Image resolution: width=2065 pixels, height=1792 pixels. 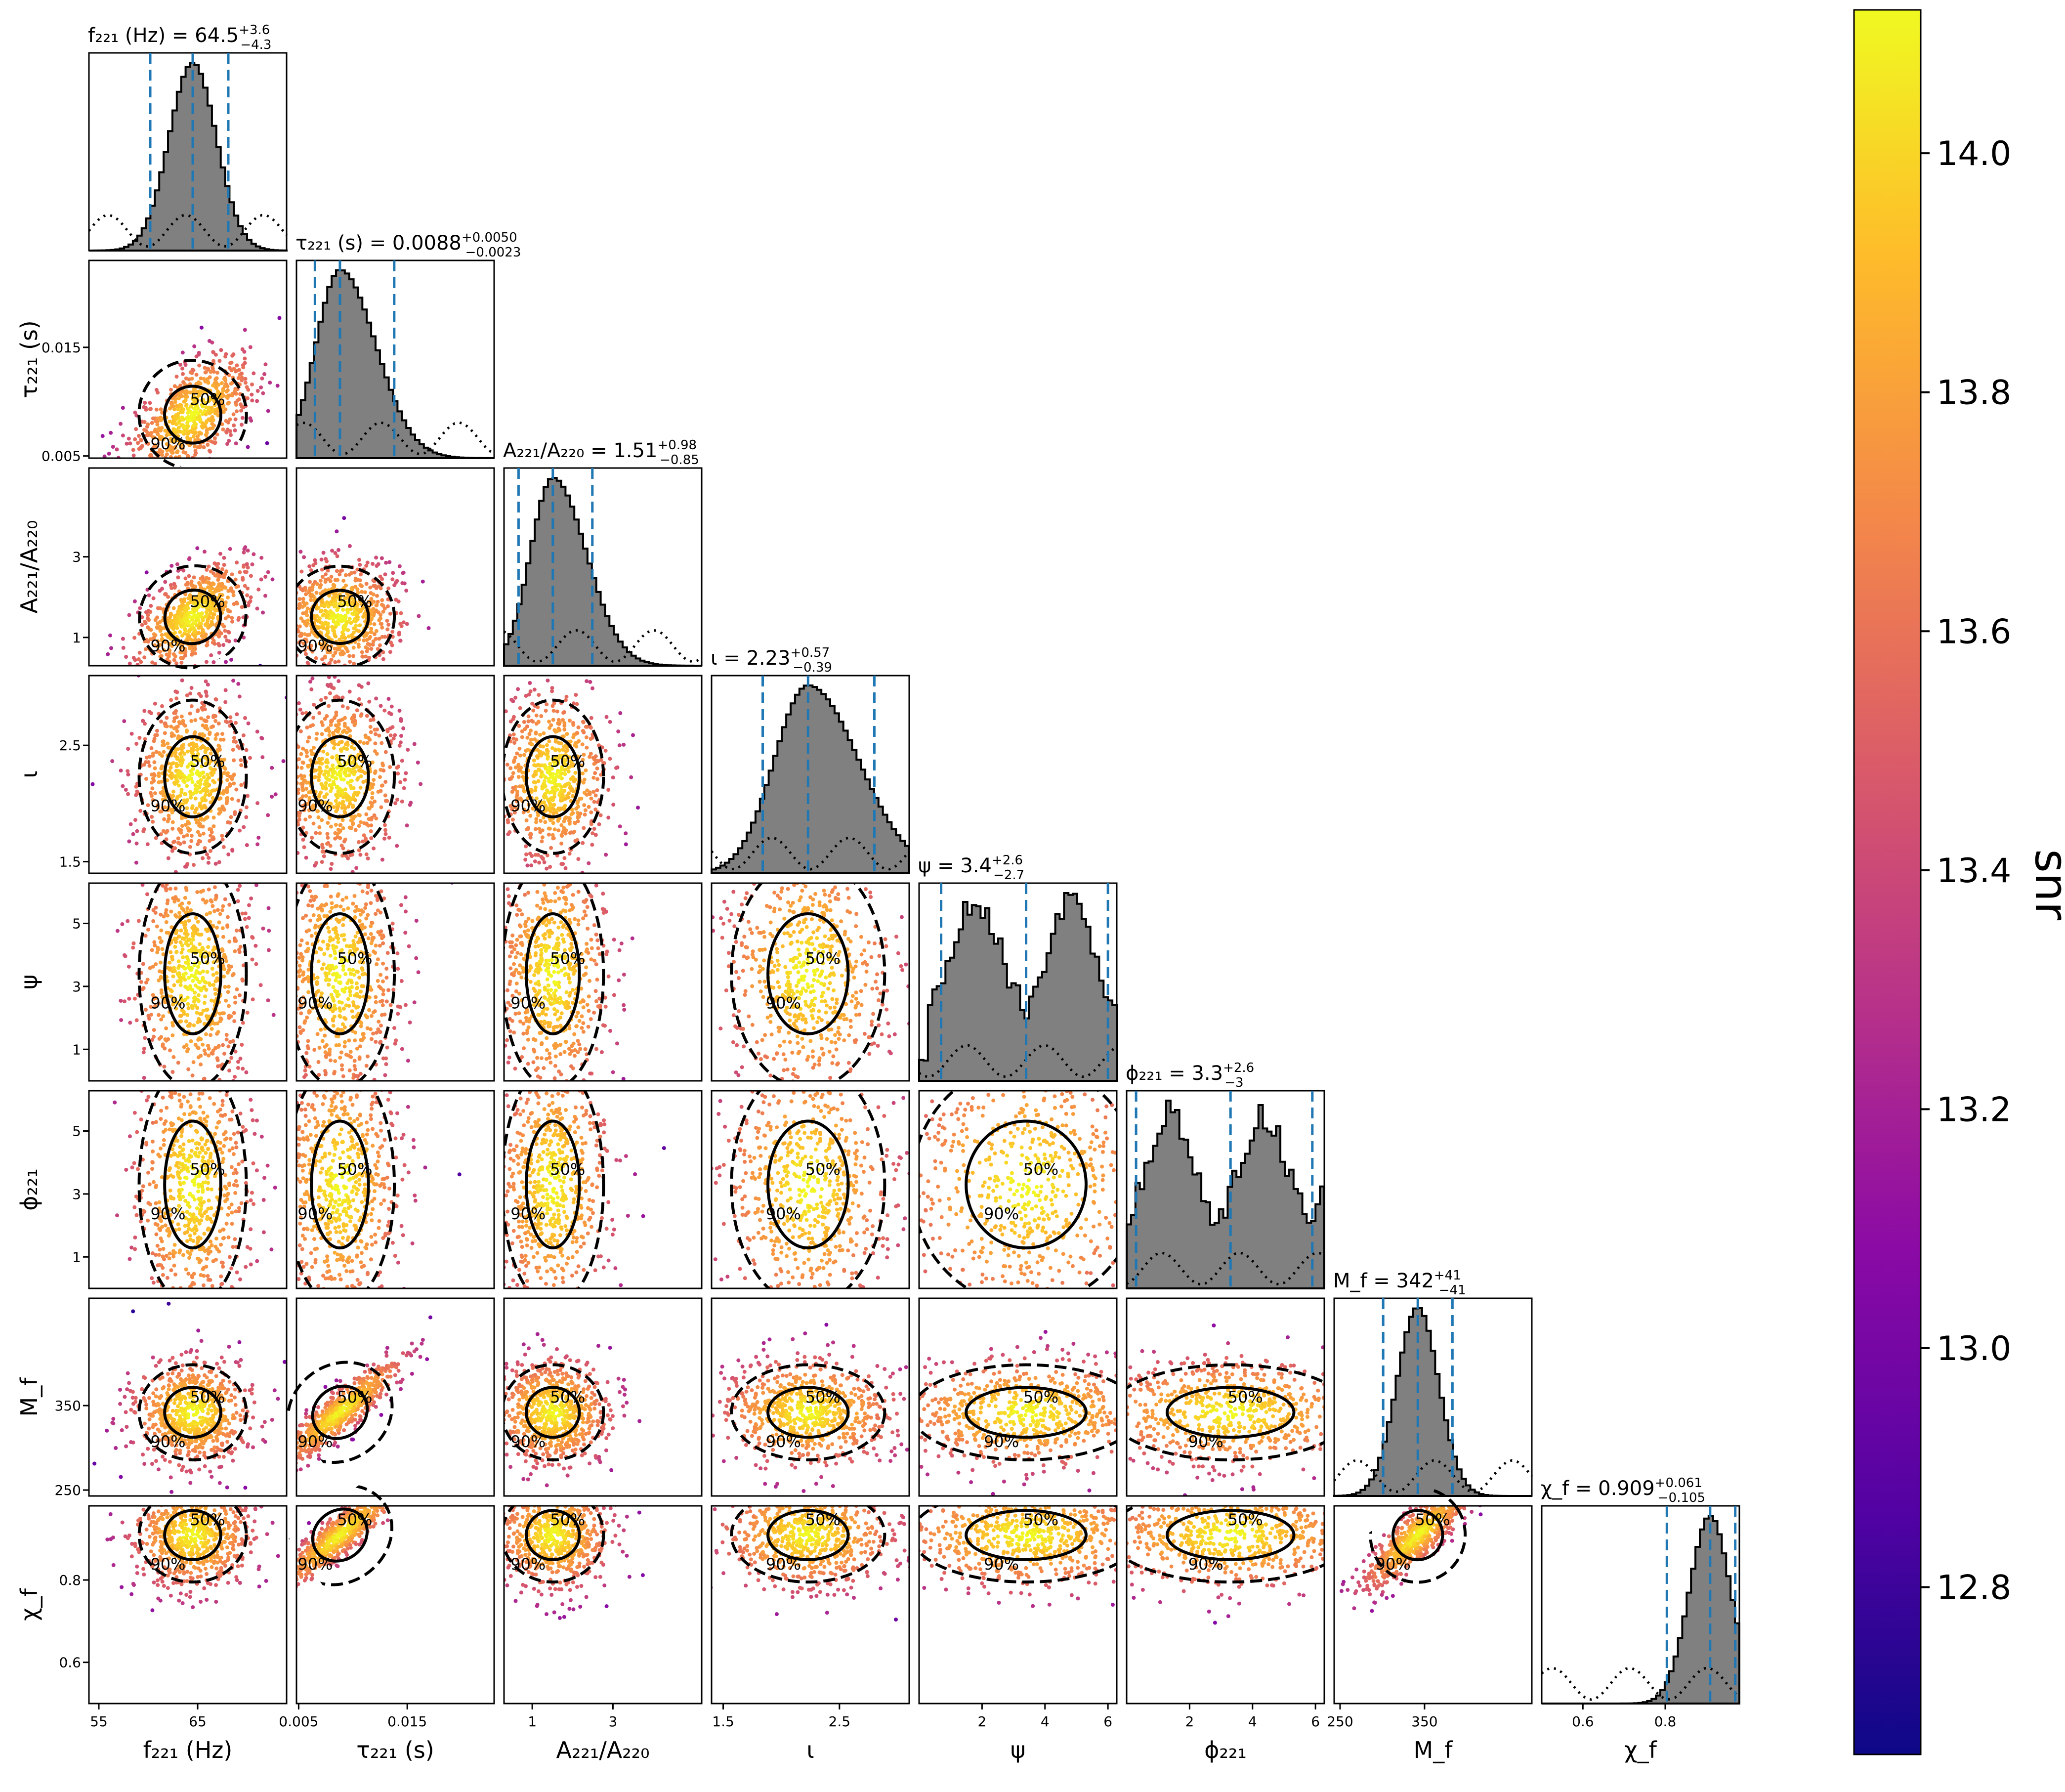 What do you see at coordinates (354, 601) in the screenshot?
I see `contour-50-label: 50%` at bounding box center [354, 601].